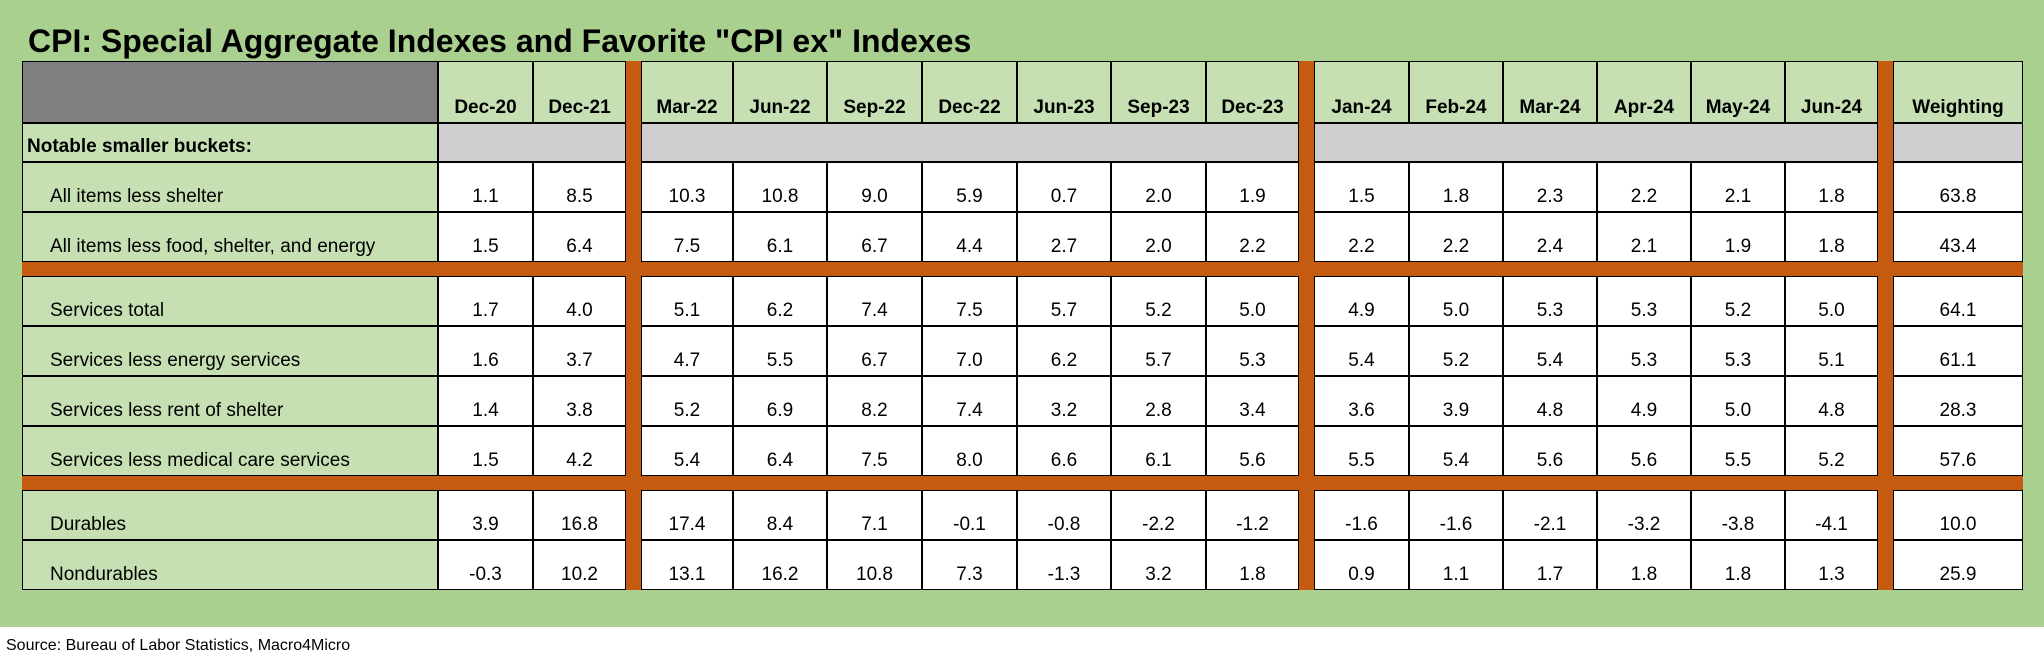 The height and width of the screenshot is (664, 2044). I want to click on table-cell: 8.4, so click(780, 515).